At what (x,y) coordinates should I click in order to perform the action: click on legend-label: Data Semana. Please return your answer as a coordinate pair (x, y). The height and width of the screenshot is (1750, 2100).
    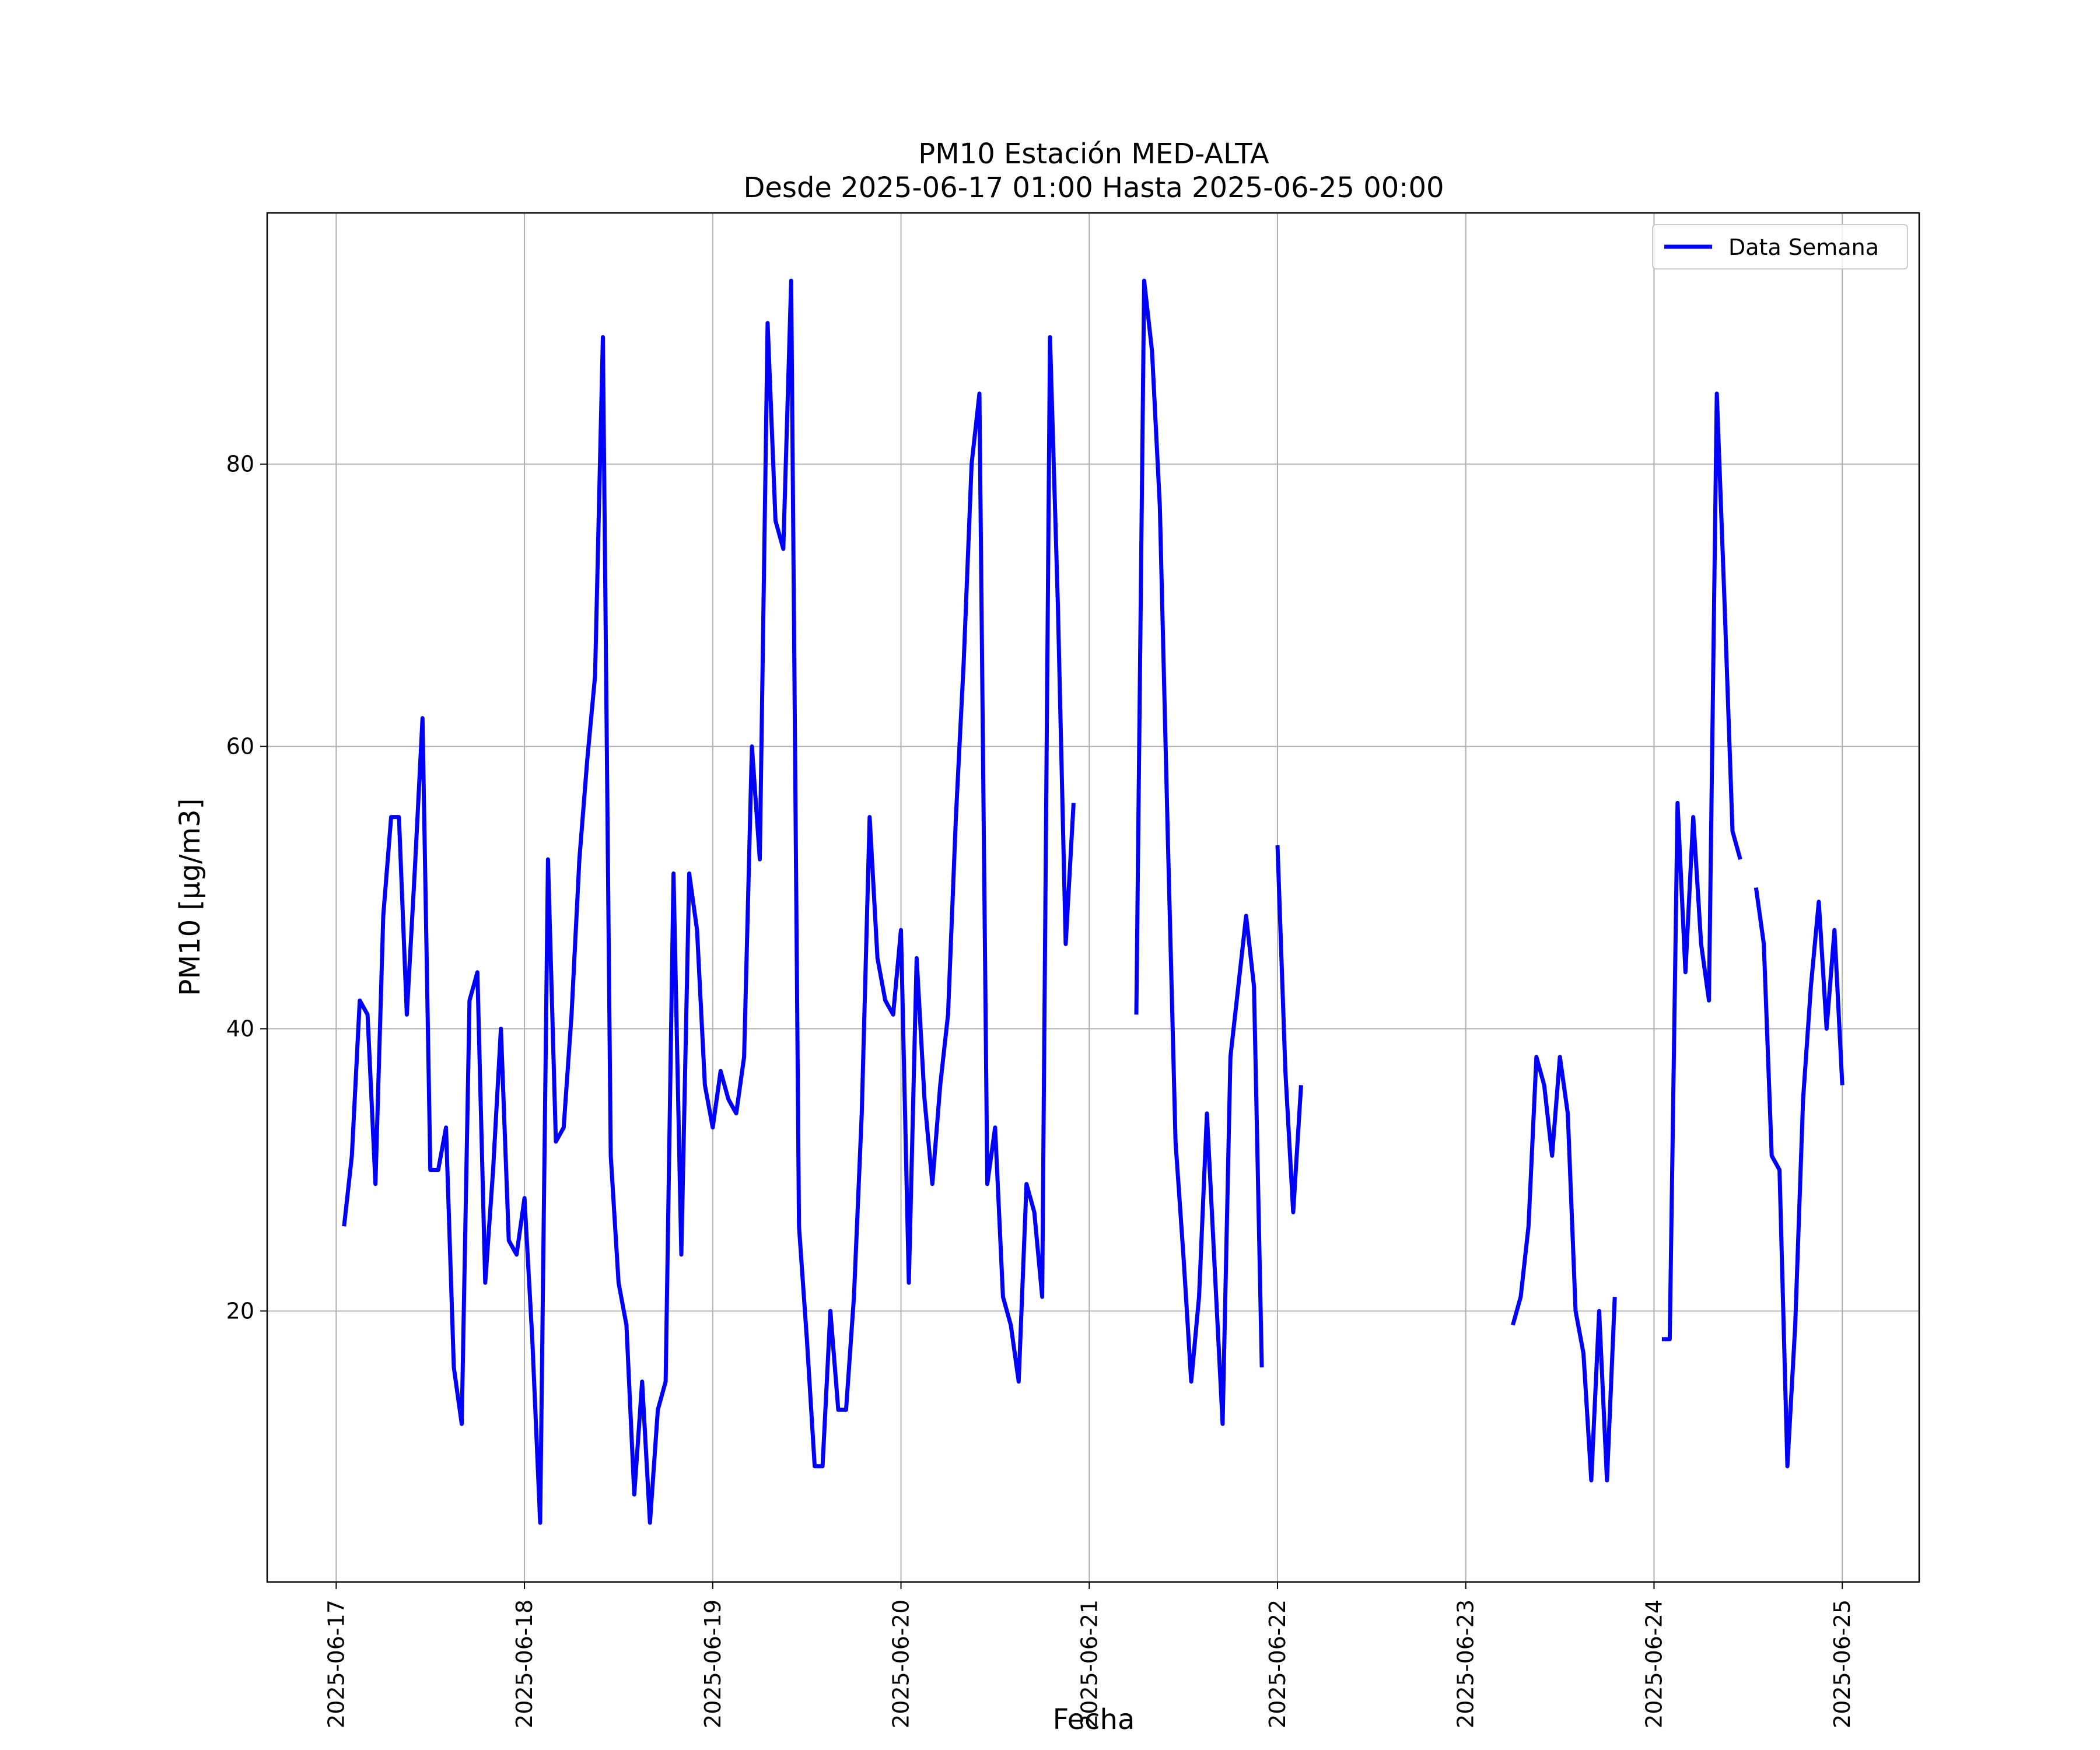
    Looking at the image, I should click on (1803, 247).